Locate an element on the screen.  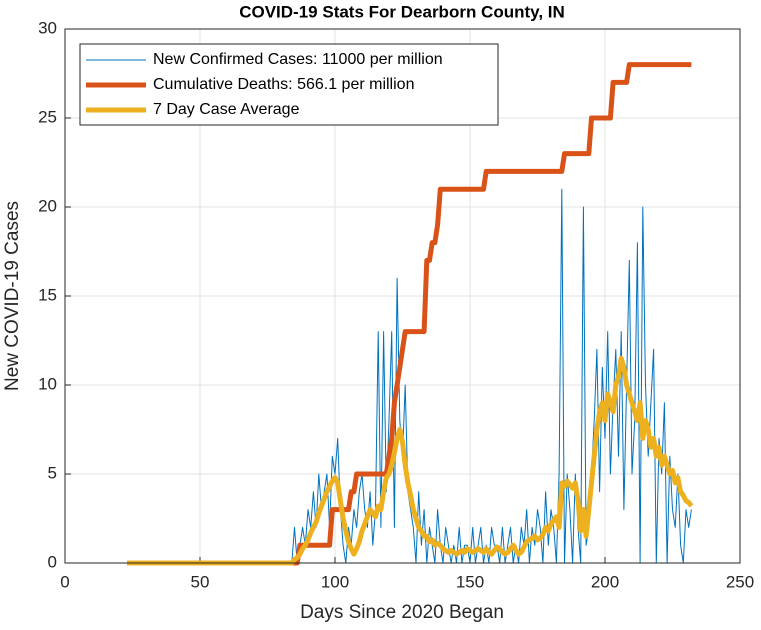
y-tick-label: 0 is located at coordinates (52, 561).